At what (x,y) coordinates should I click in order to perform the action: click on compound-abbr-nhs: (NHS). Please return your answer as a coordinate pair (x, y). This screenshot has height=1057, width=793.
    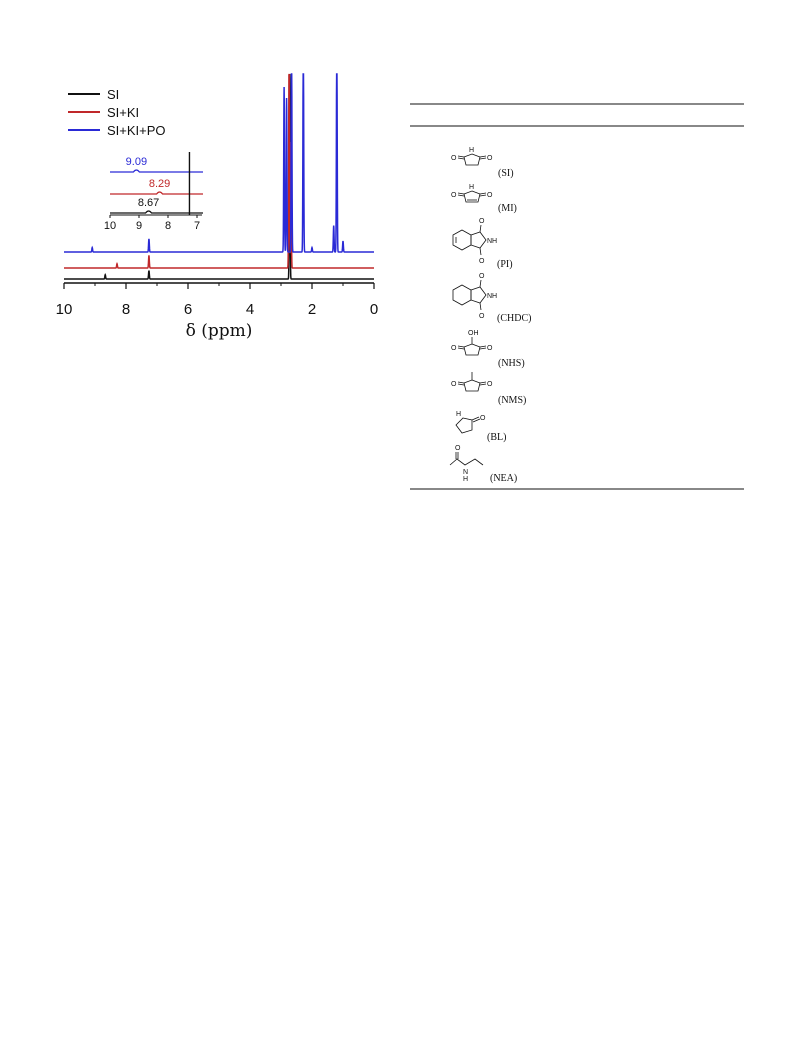
    Looking at the image, I should click on (511, 363).